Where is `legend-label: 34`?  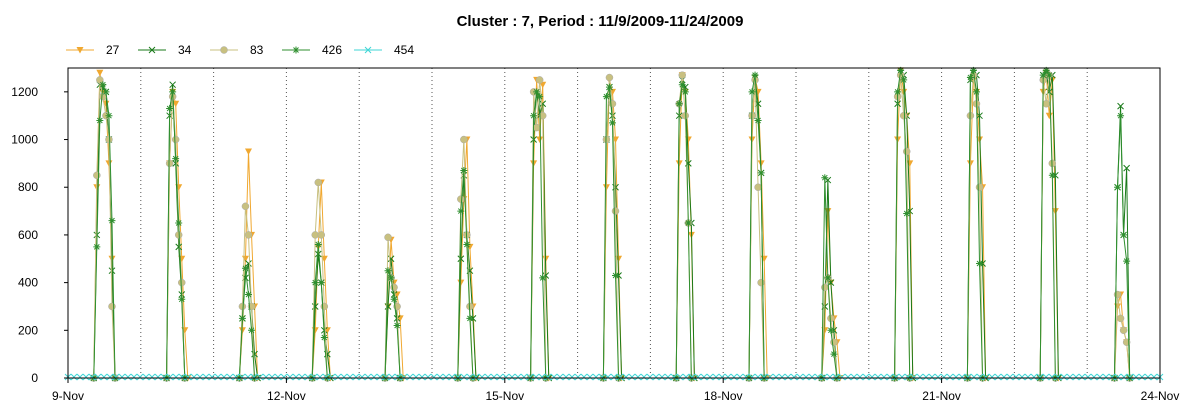
legend-label: 34 is located at coordinates (185, 50).